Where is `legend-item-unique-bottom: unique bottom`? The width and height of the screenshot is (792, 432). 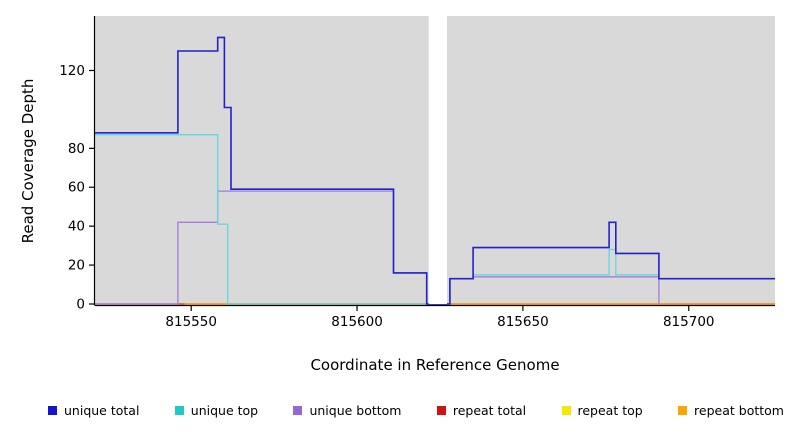 legend-item-unique-bottom: unique bottom is located at coordinates (347, 410).